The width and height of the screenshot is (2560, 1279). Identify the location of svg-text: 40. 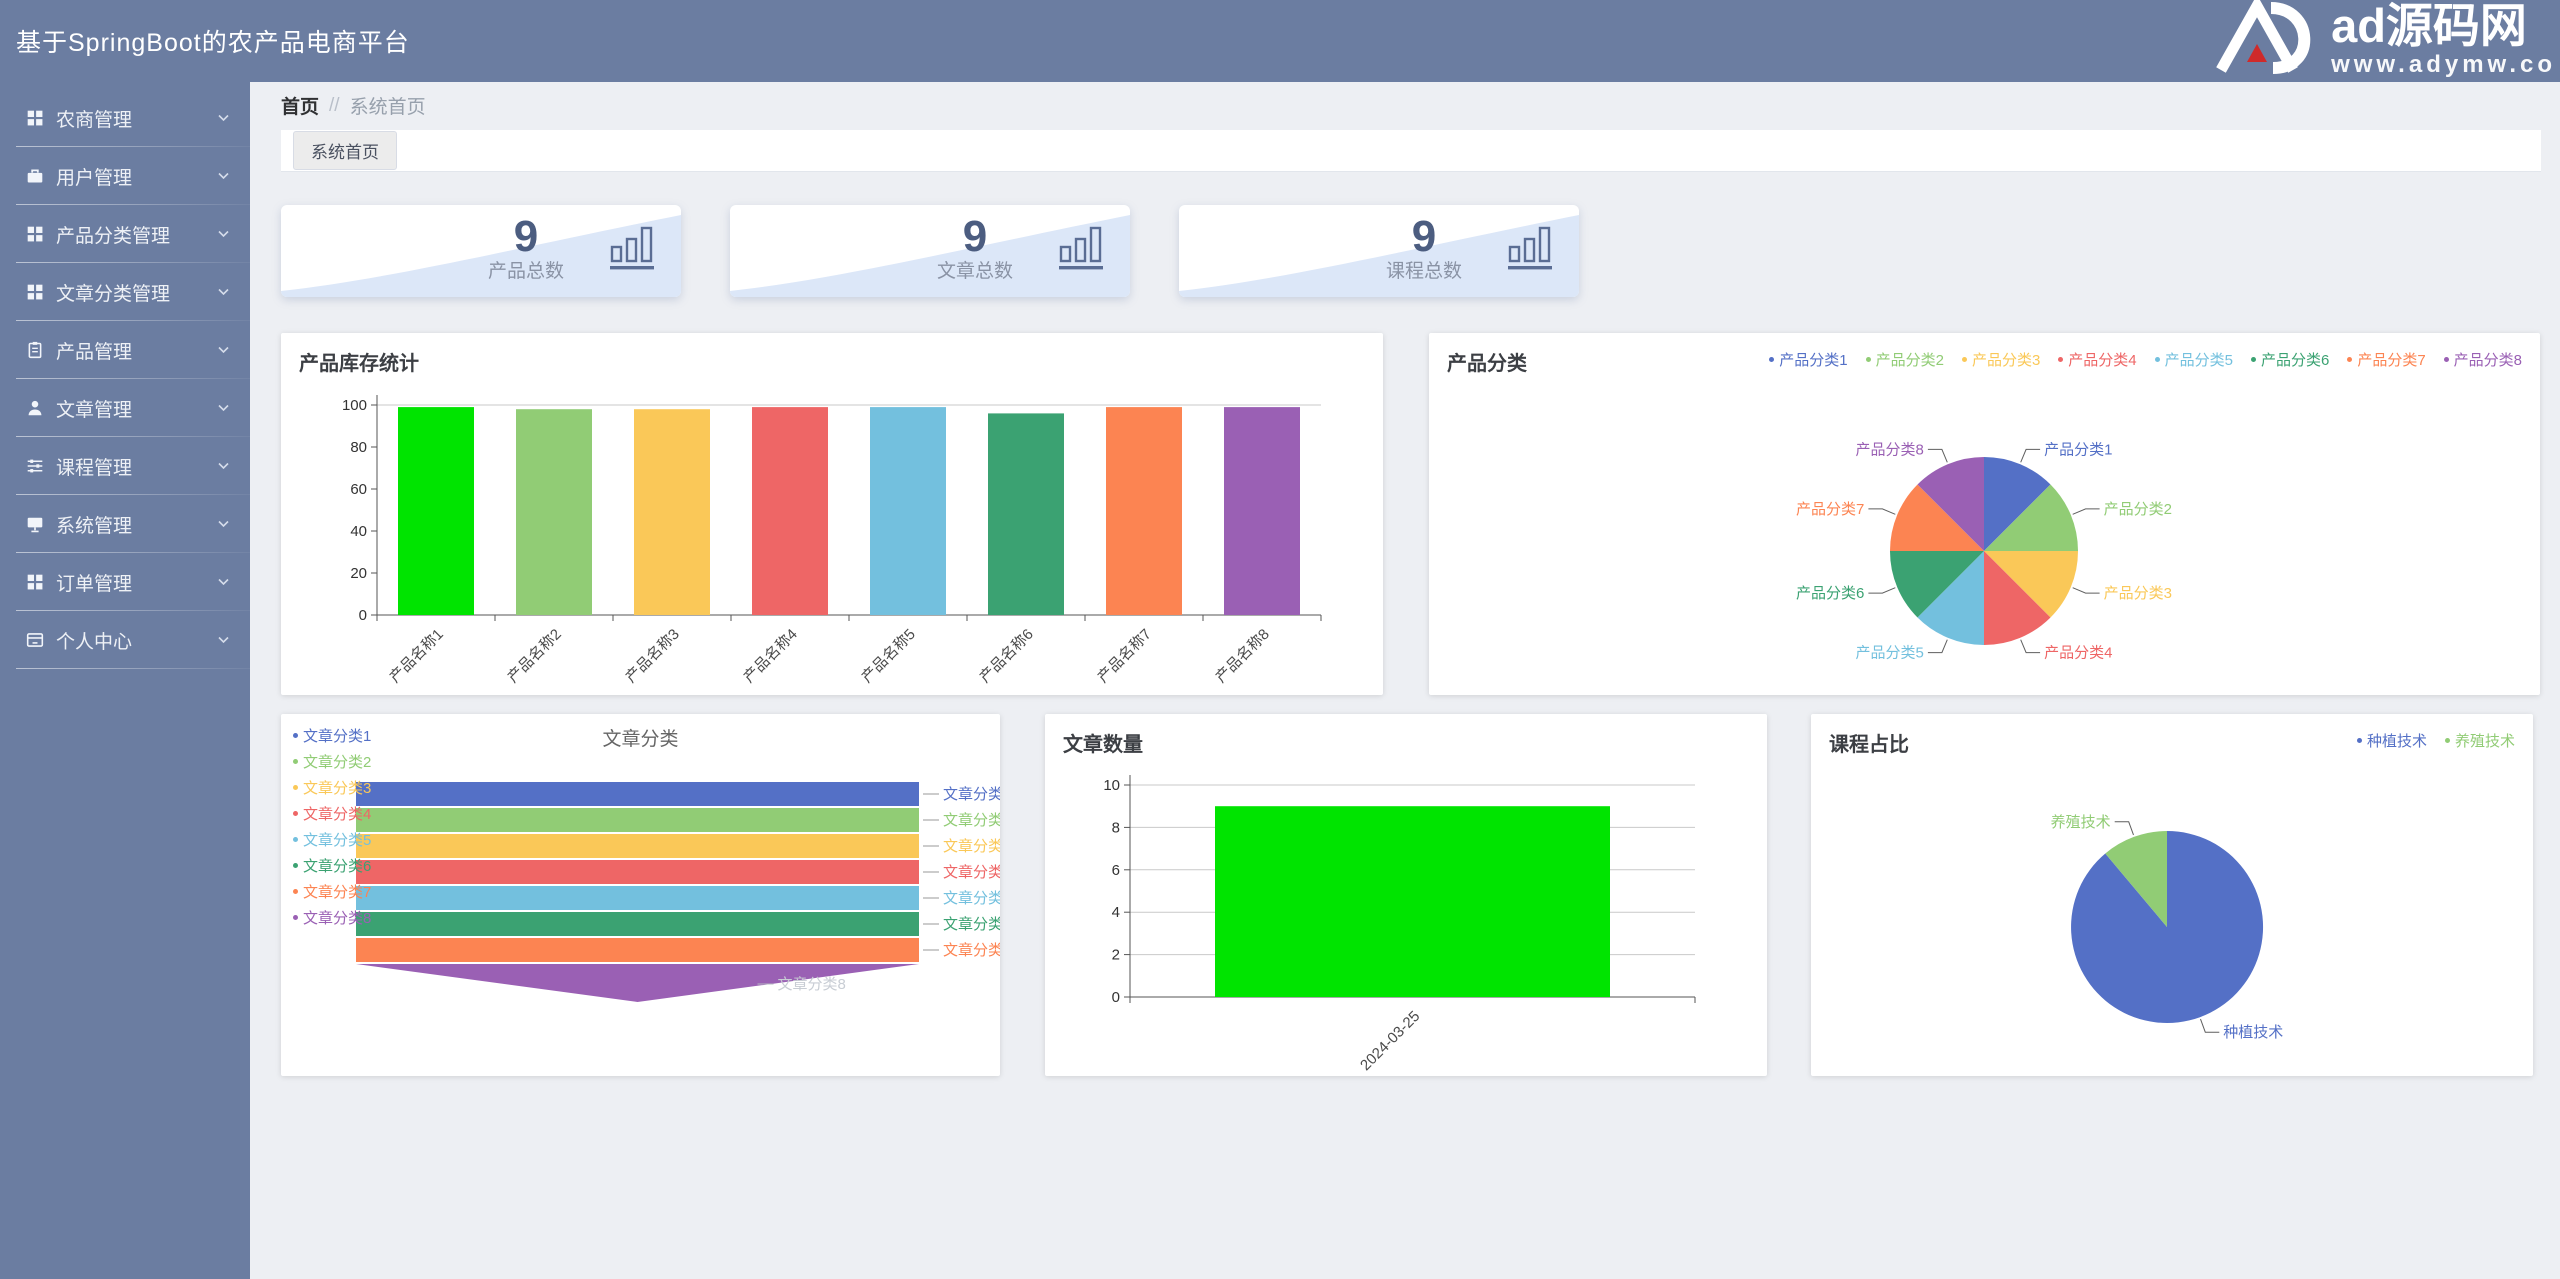
(358, 531).